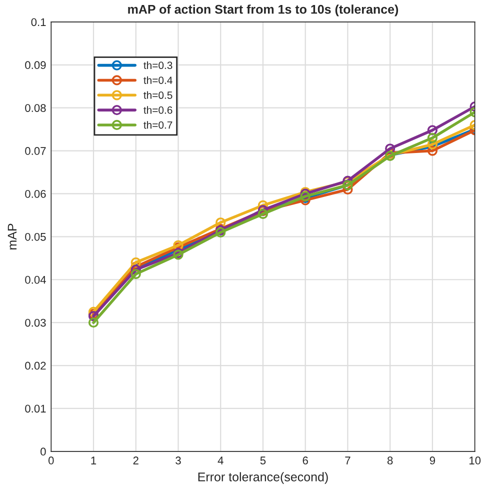 This screenshot has height=488, width=487. I want to click on x-tick-label: 7, so click(347, 460).